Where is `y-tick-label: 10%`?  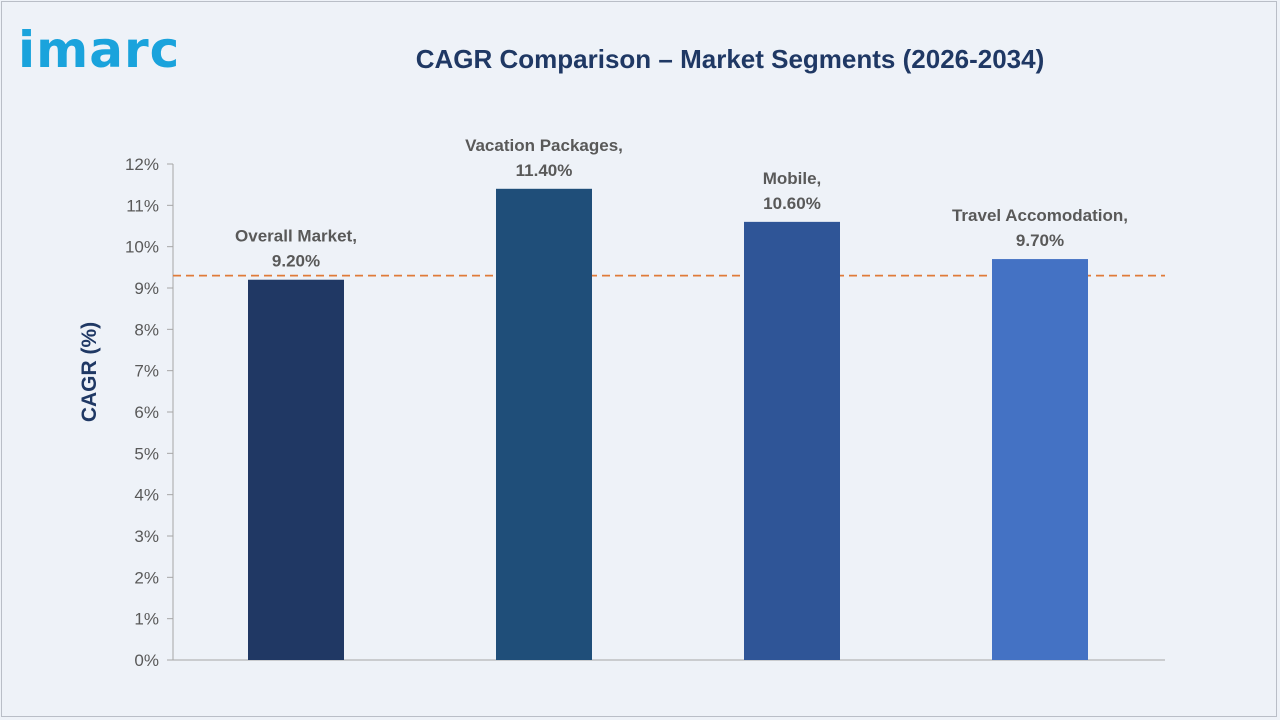
y-tick-label: 10% is located at coordinates (142, 247).